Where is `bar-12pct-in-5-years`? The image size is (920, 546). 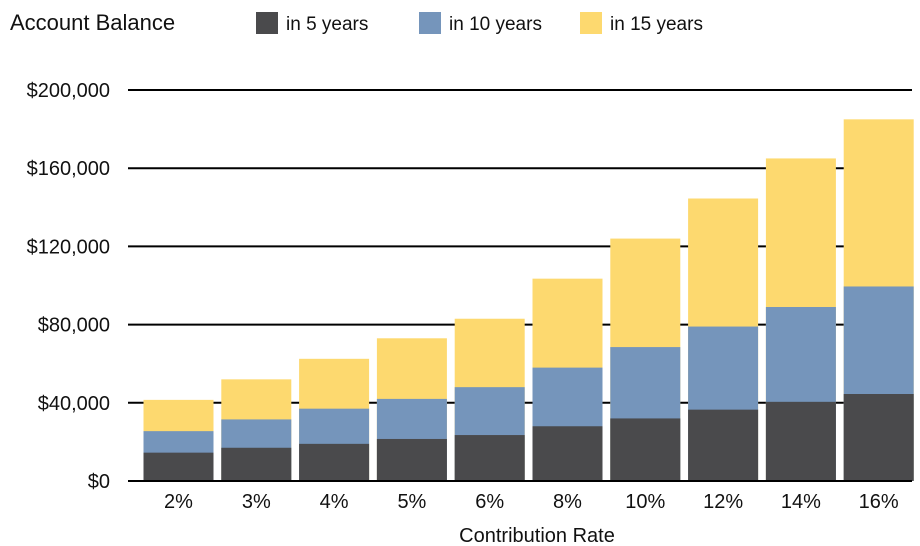 bar-12pct-in-5-years is located at coordinates (723, 445).